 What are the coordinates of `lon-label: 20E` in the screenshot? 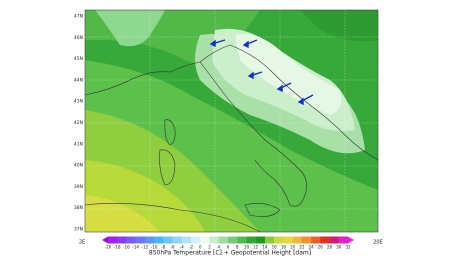 It's located at (378, 243).